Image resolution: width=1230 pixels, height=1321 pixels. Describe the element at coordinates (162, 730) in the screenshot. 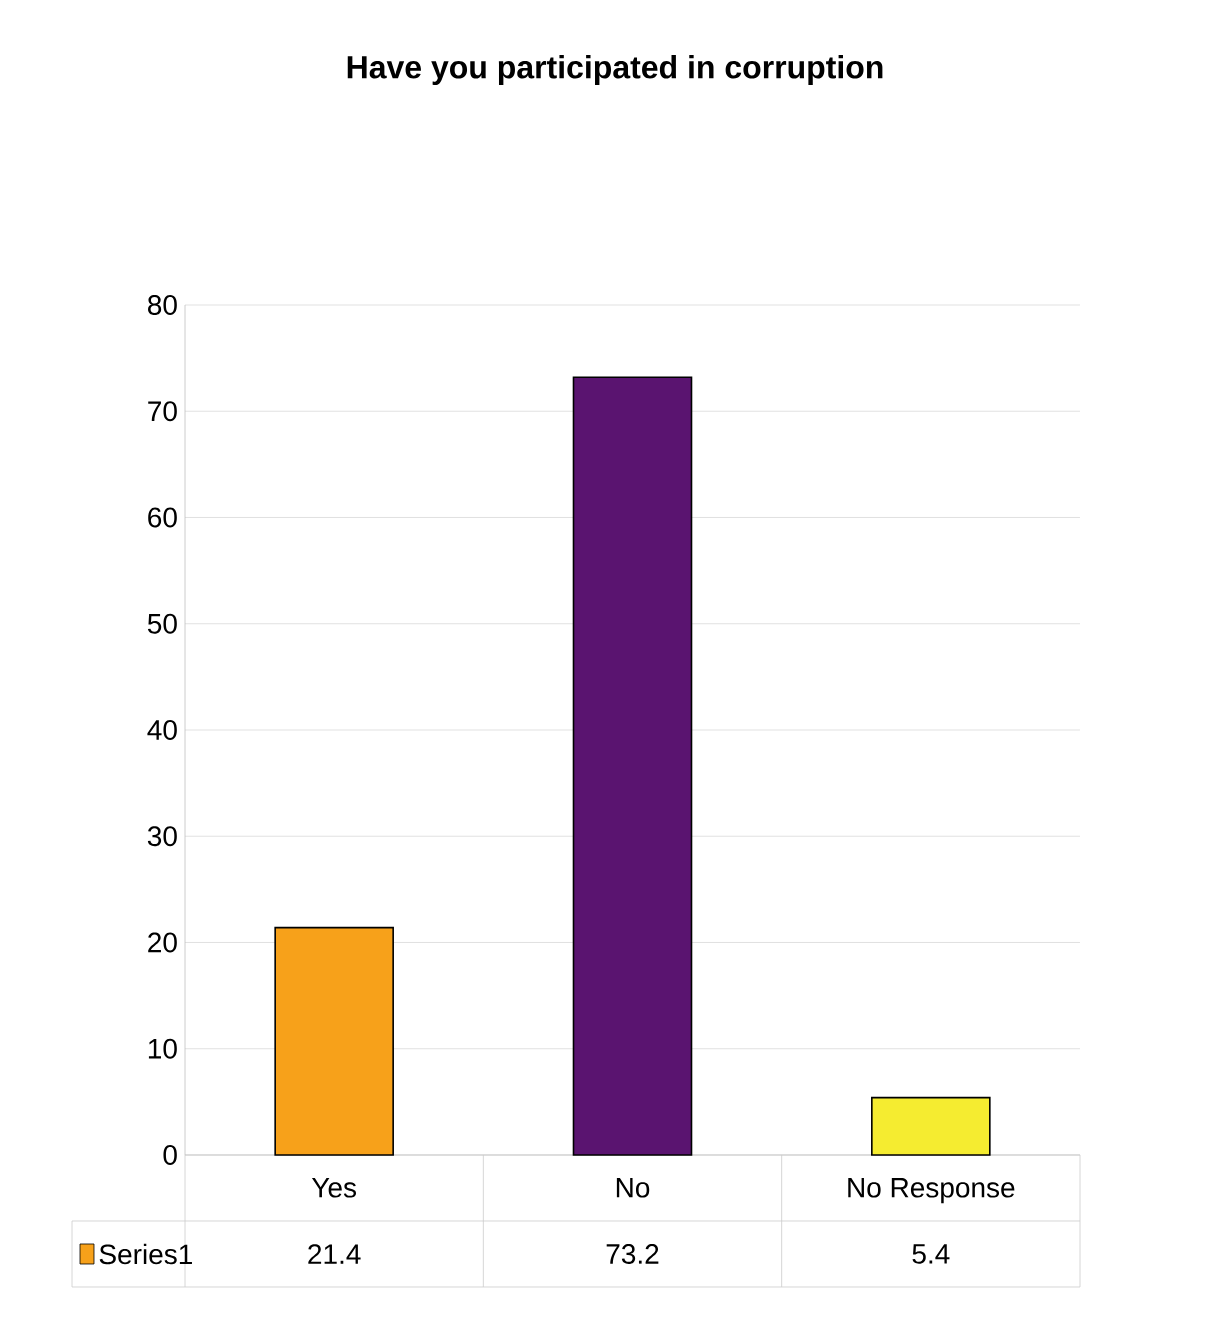

I see `y-tick-label: 40` at that location.